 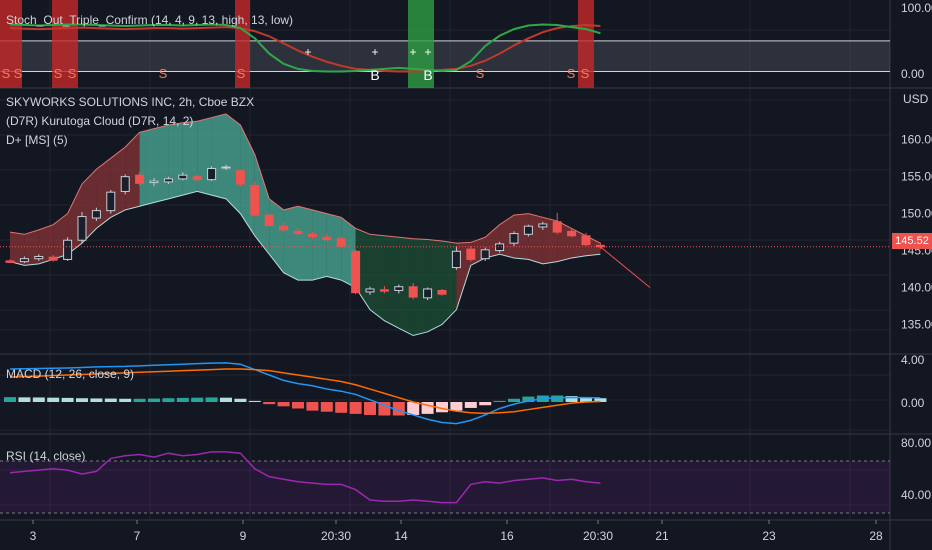 I want to click on stoch-tick-100: 100.00, so click(x=916, y=8).